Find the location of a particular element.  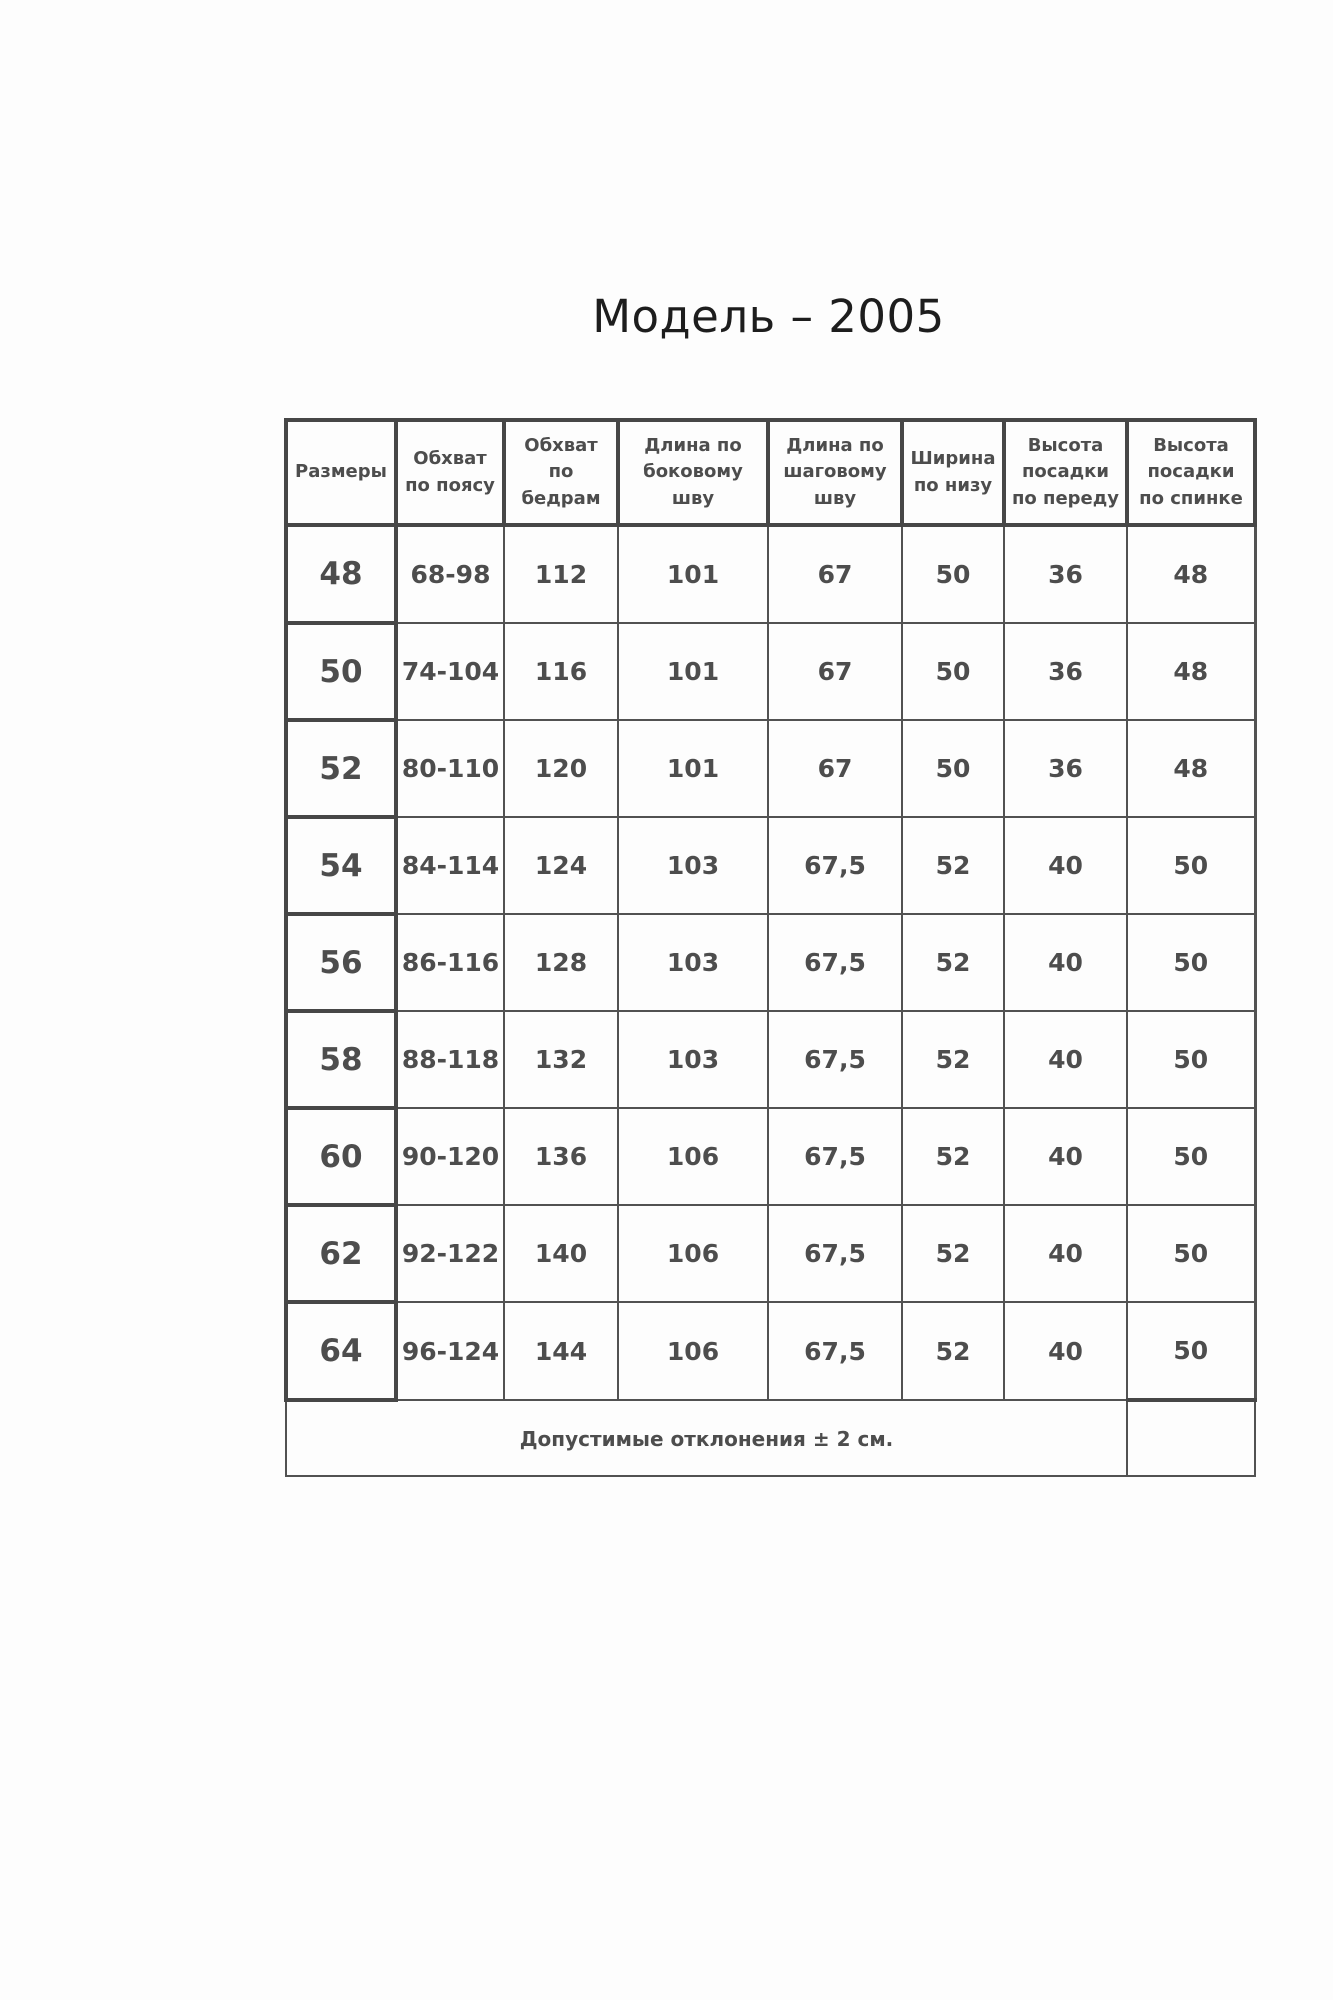

table-row: 54 84-114 124 103 67,5 52 40 50 is located at coordinates (770, 865).